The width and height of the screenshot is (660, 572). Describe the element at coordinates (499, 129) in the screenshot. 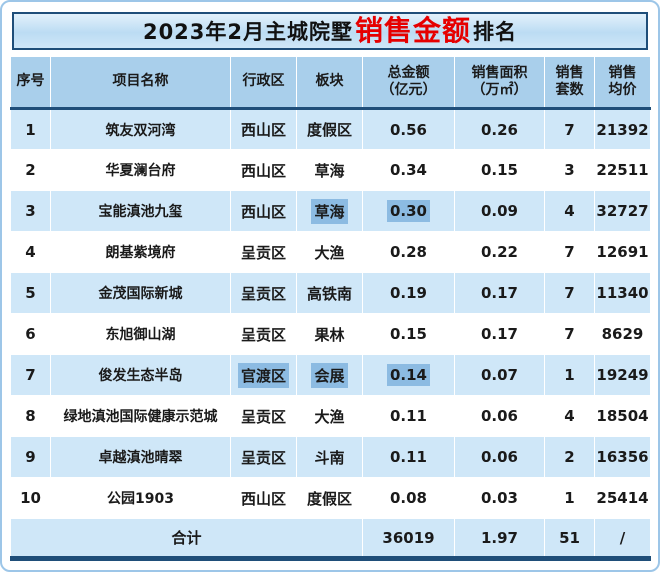

I see `sales-area-cell: 0.26` at that location.